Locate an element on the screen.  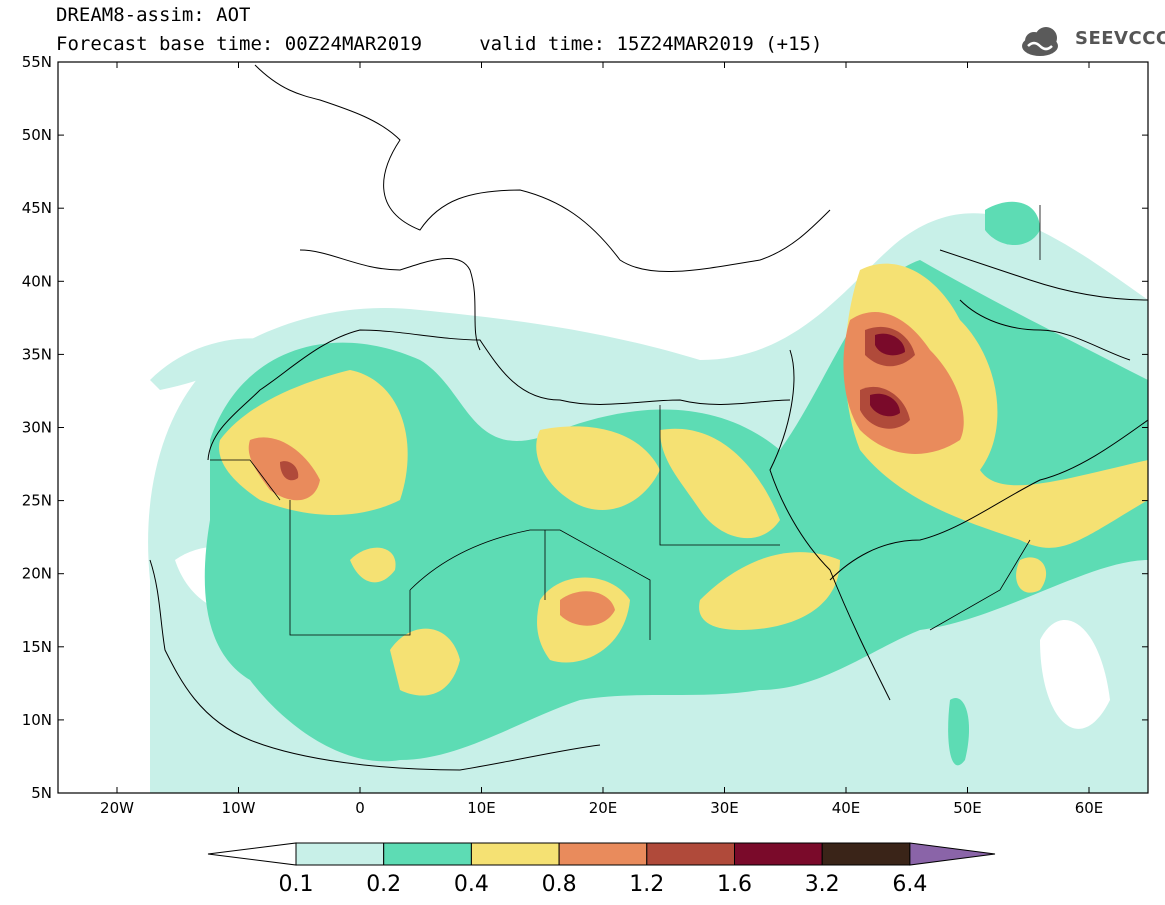
logo-text: SEEVCCC is located at coordinates (1120, 38).